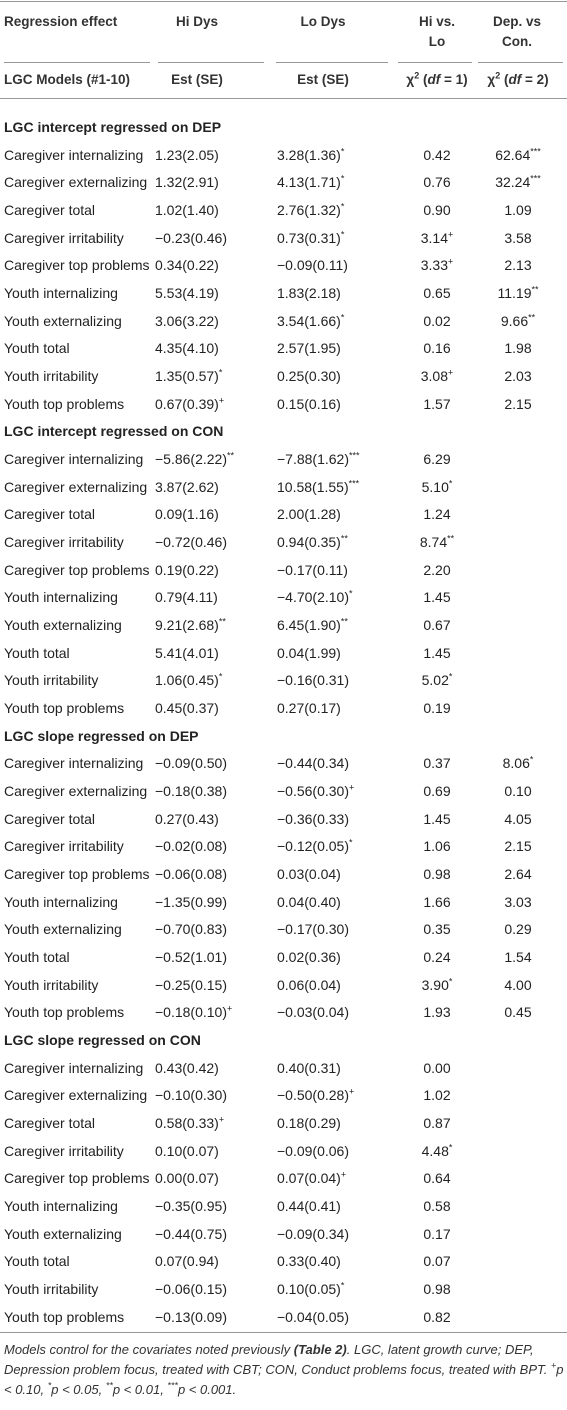  I want to click on superscript: 2, so click(498, 75).